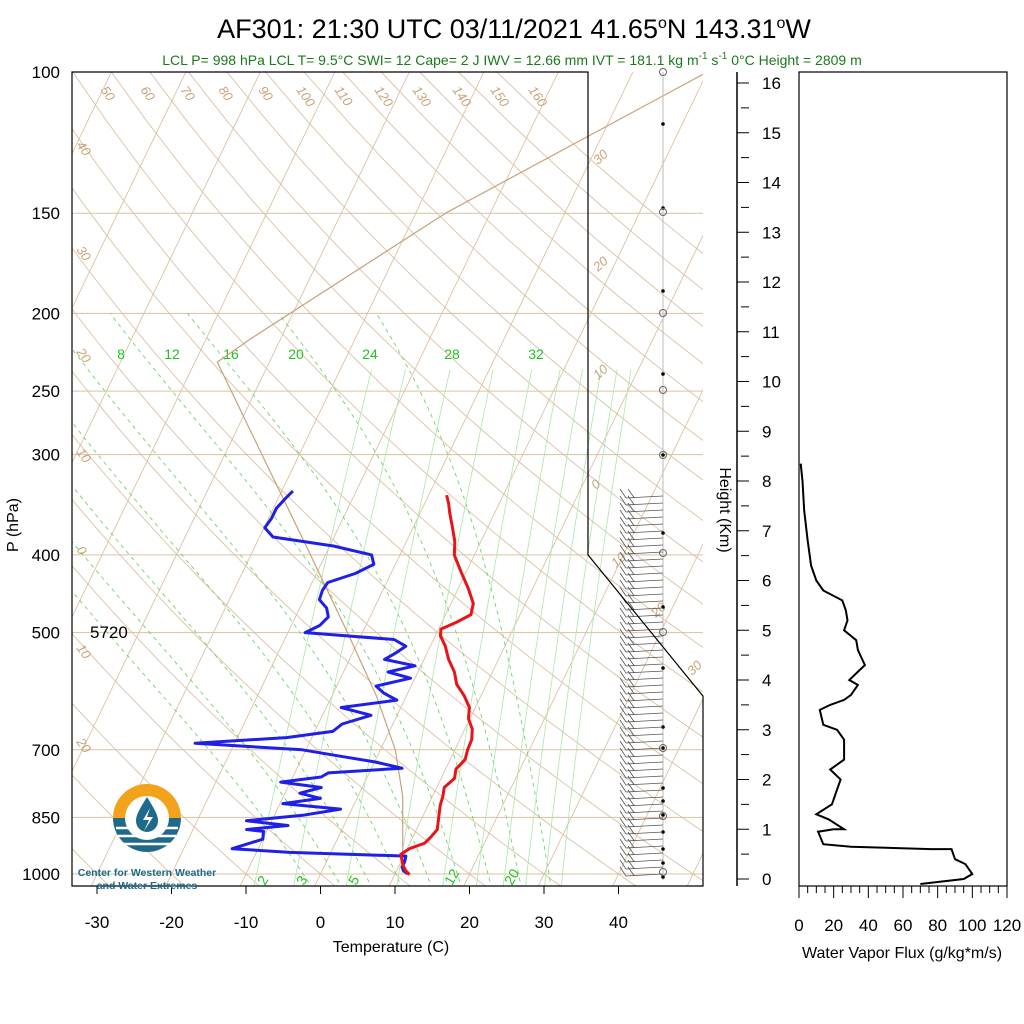  Describe the element at coordinates (437, 685) in the screenshot. I see `temperature-line` at that location.